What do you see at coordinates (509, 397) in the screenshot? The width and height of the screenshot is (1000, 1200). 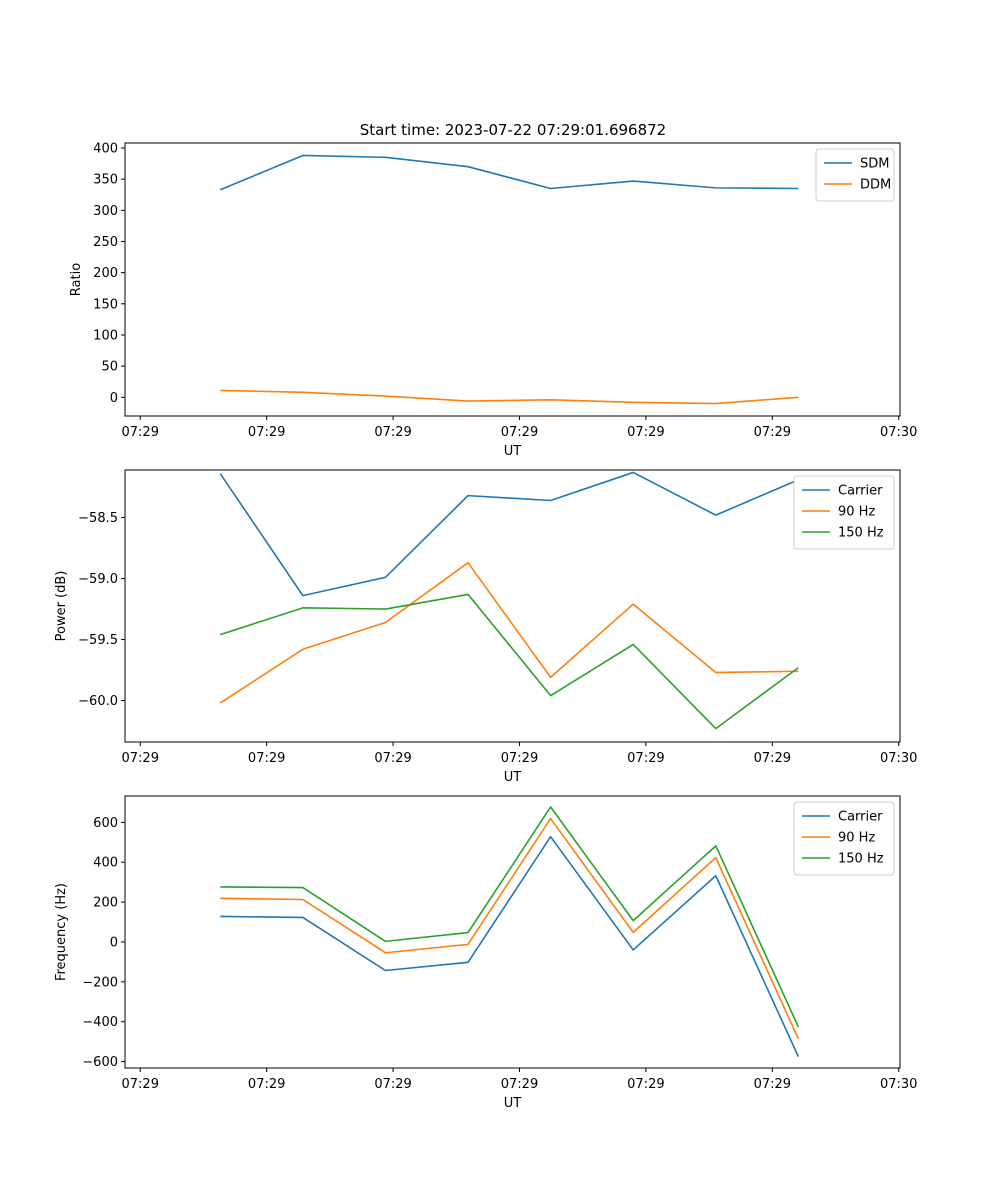 I see `series-line-ddm` at bounding box center [509, 397].